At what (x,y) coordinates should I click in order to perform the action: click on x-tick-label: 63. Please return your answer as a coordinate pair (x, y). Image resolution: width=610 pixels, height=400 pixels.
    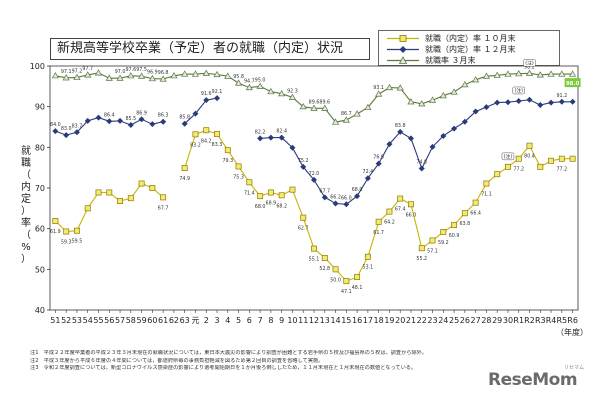
    Looking at the image, I should click on (185, 320).